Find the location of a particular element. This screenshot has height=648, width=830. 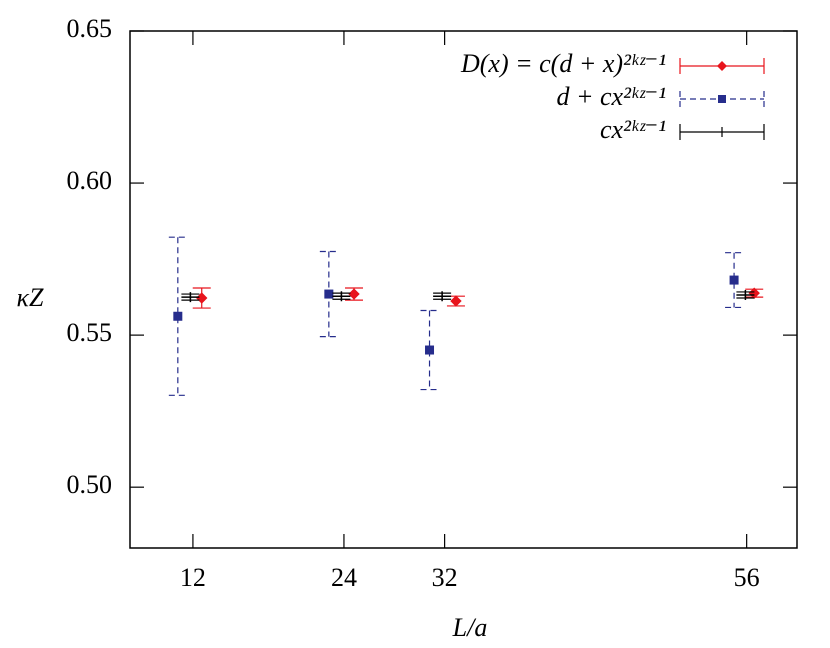

y-tick-label: 0.50 is located at coordinates (90, 484).